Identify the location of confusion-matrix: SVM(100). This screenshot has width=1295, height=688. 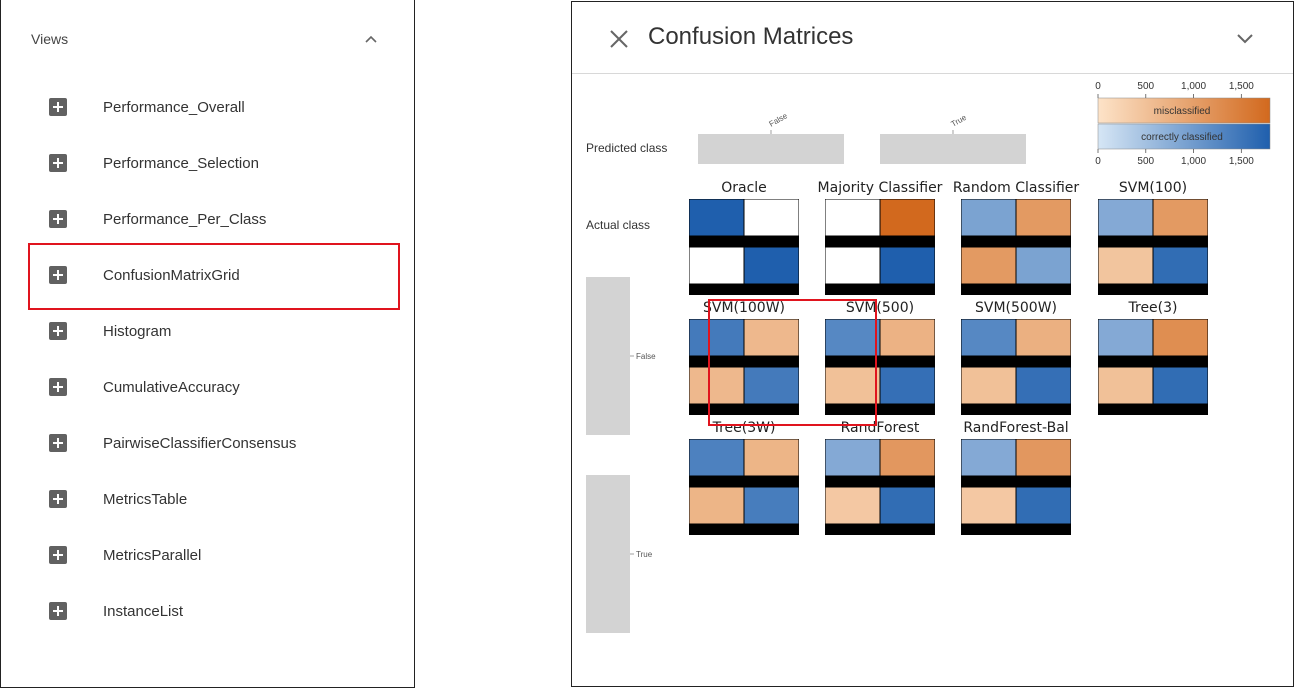
(1153, 237).